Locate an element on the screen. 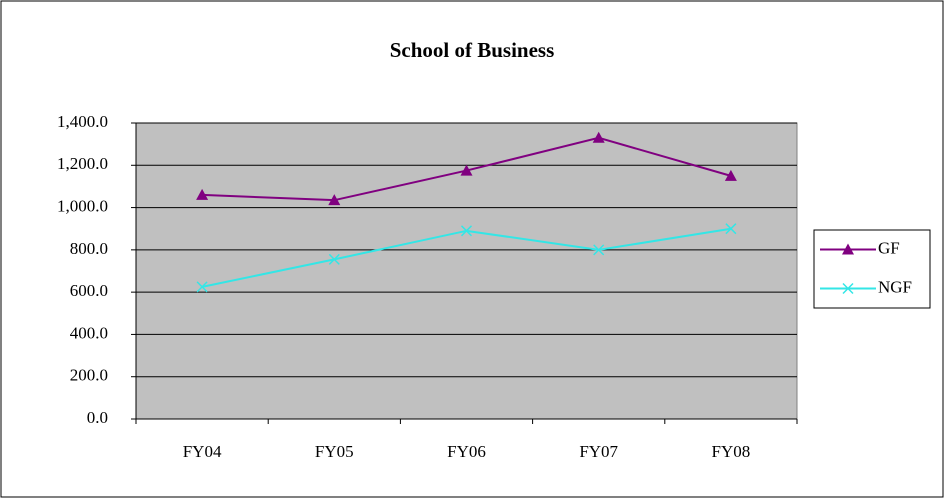 Image resolution: width=945 pixels, height=499 pixels. chart-title: School of Business is located at coordinates (472, 50).